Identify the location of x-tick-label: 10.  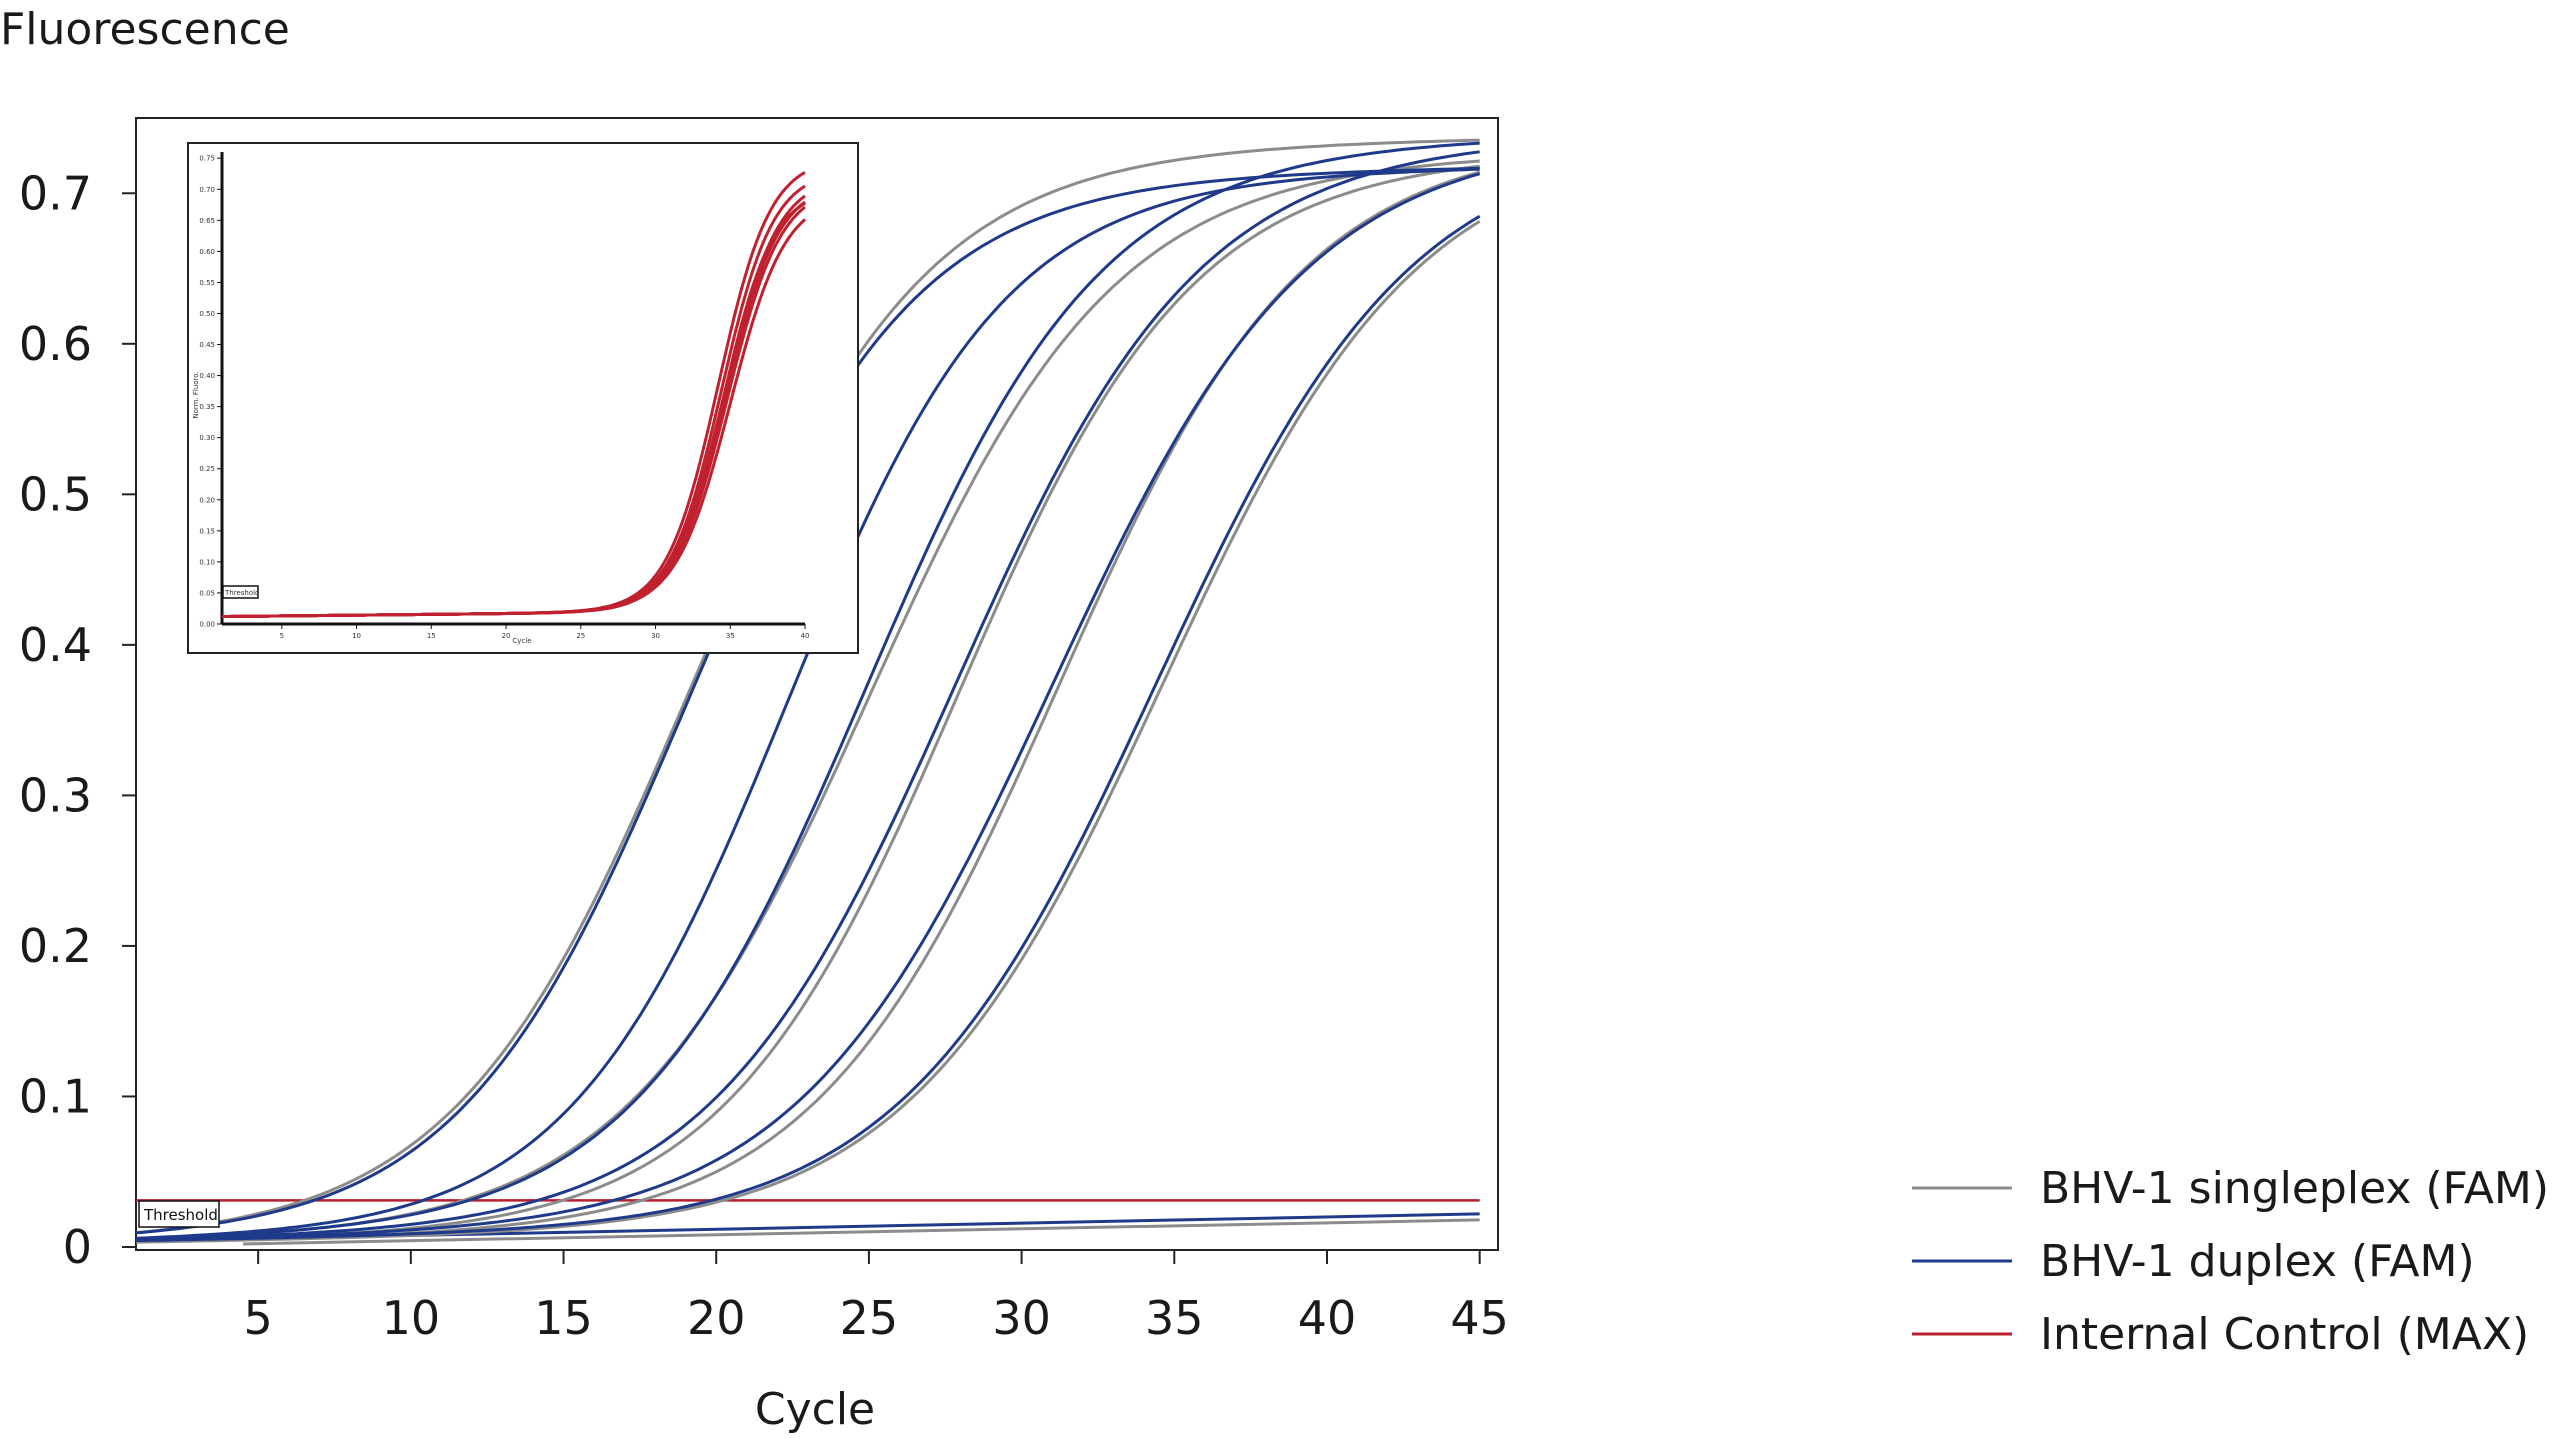
(411, 1318).